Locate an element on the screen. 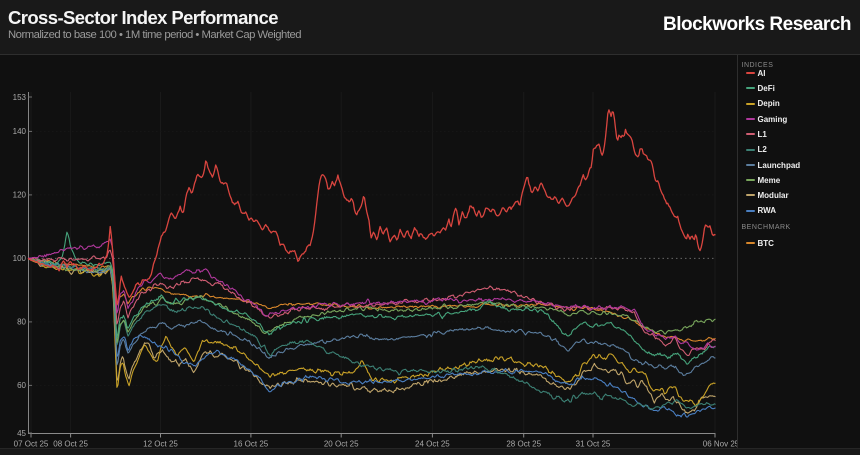 This screenshot has width=860, height=455. svg-text: 60 is located at coordinates (21, 385).